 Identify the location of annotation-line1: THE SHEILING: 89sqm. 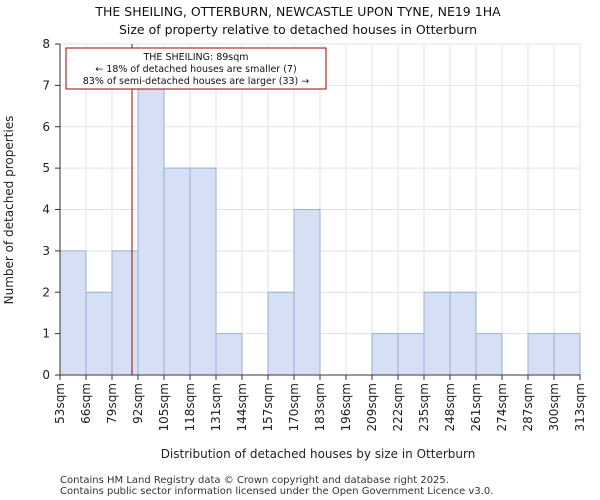
(195, 57).